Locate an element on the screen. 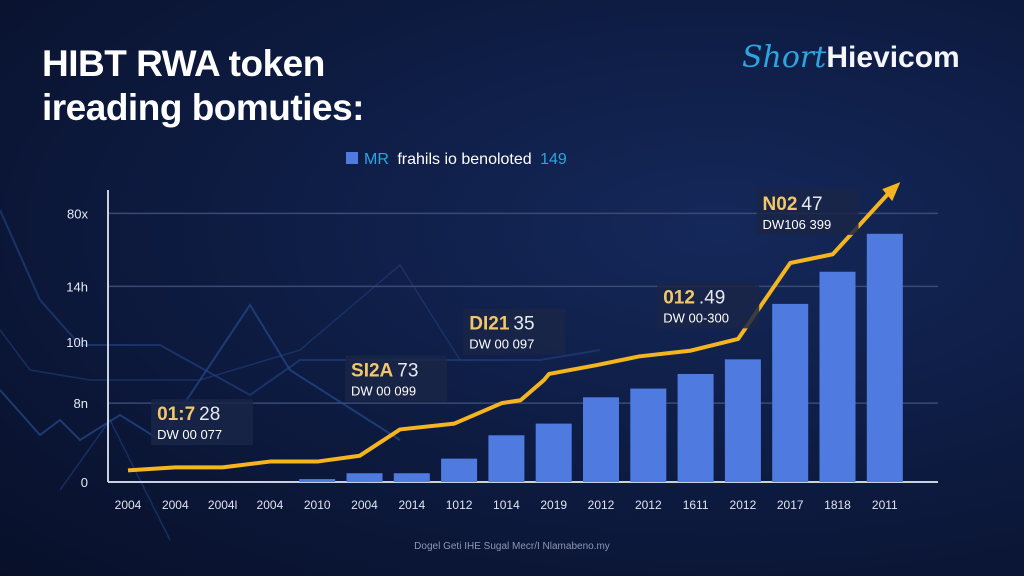 This screenshot has height=576, width=1024. x-tick-label: 2017 is located at coordinates (790, 505).